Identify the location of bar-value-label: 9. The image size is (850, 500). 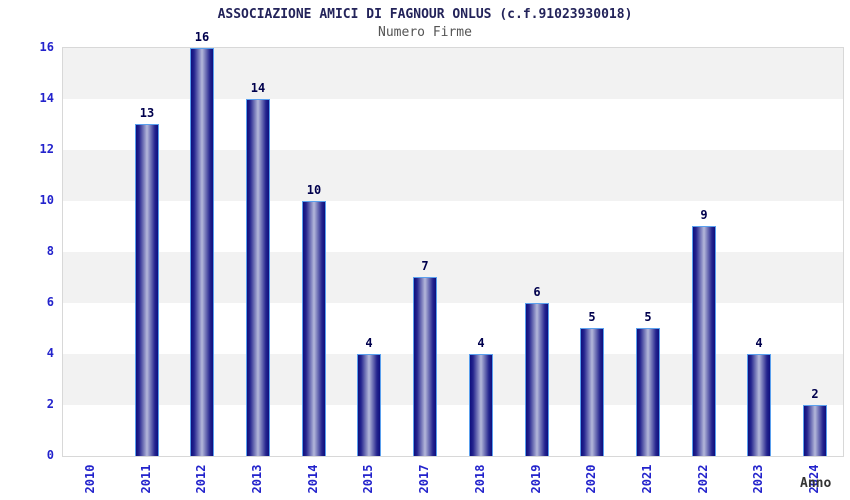
(704, 215).